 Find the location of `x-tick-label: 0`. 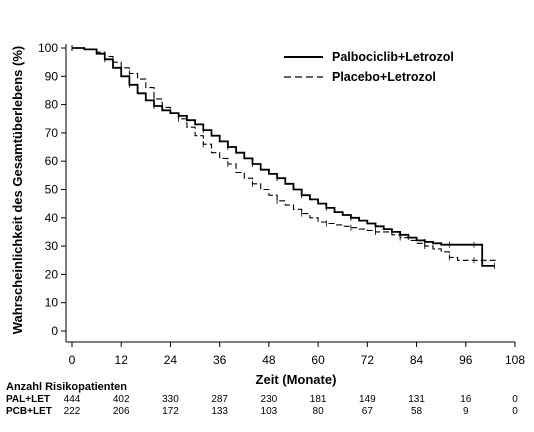

x-tick-label: 0 is located at coordinates (72, 360).